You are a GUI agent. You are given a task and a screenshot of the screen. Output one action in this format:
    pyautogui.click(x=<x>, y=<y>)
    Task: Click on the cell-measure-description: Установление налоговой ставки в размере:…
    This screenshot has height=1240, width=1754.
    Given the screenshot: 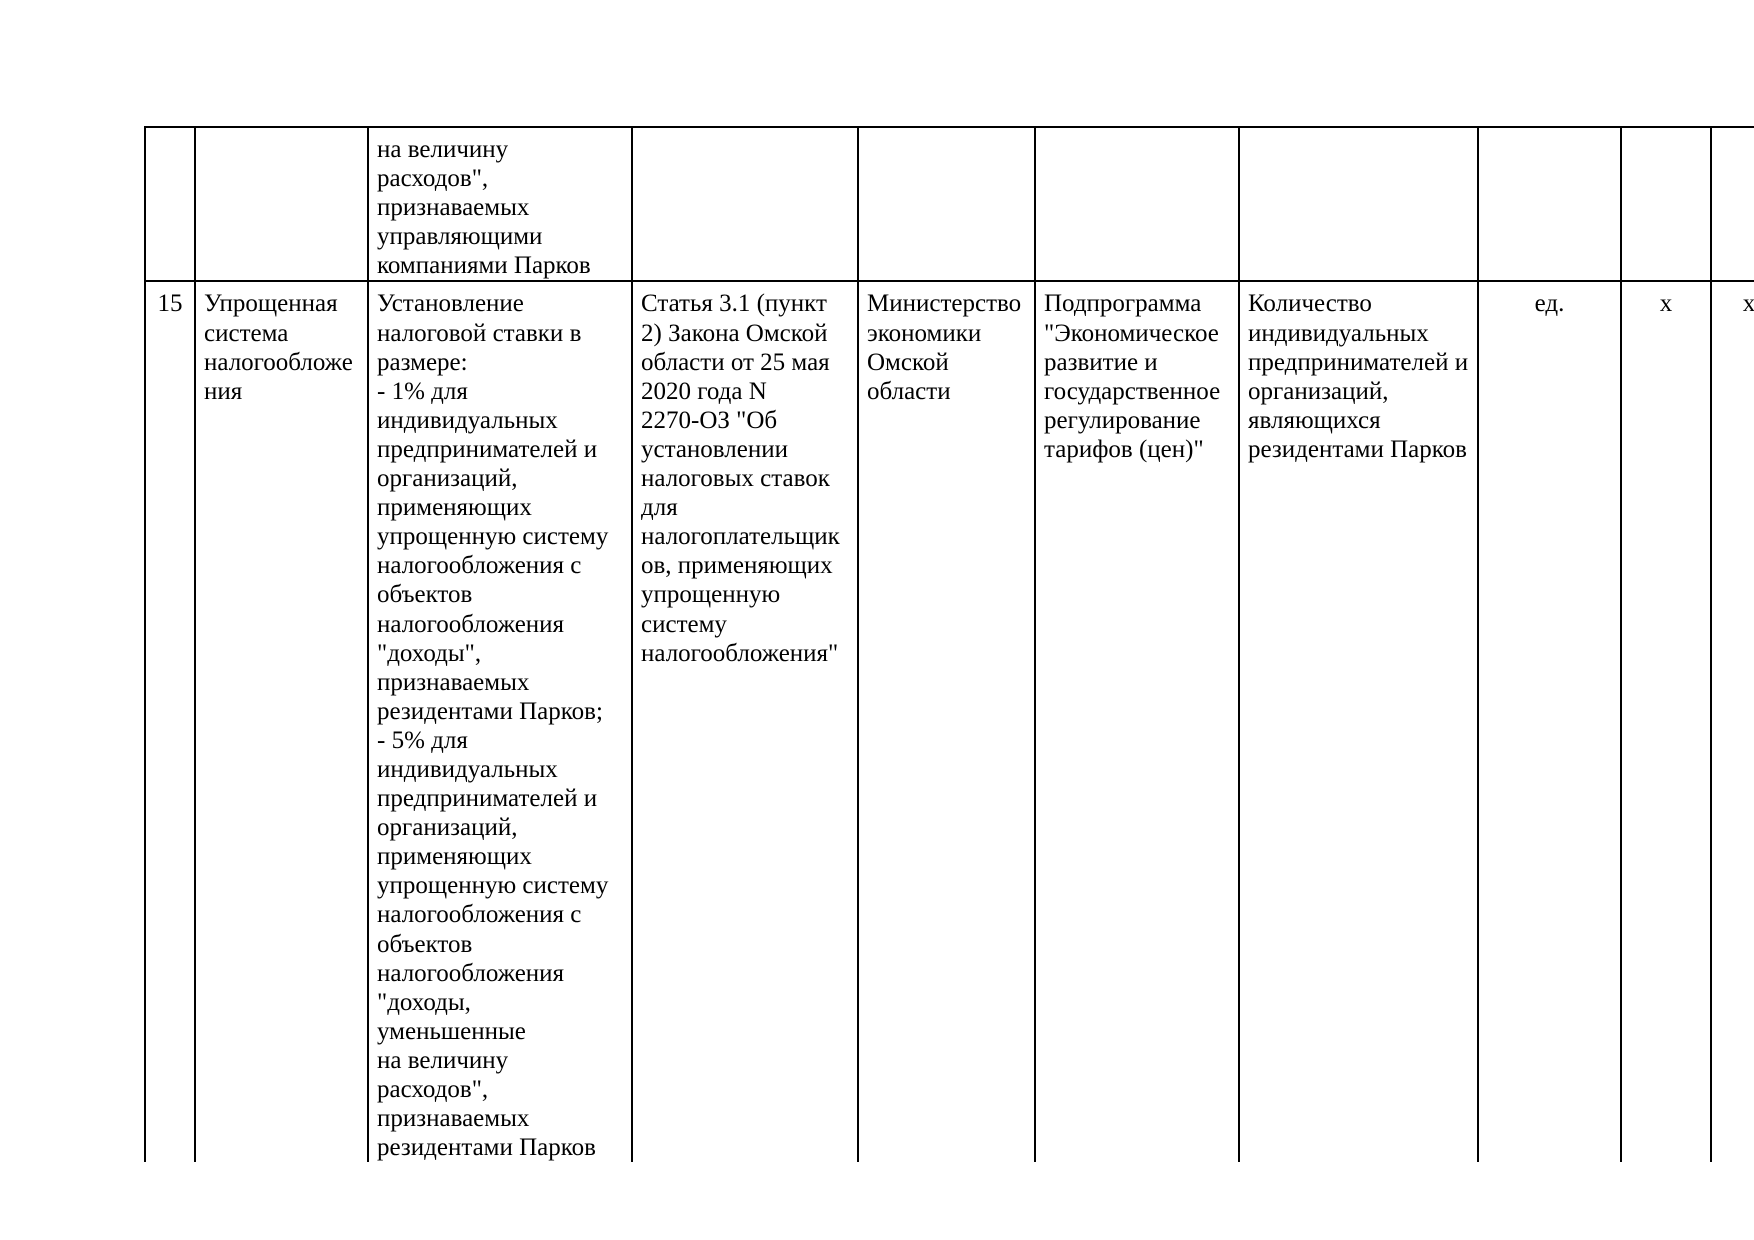 What is the action you would take?
    pyautogui.click(x=500, y=721)
    